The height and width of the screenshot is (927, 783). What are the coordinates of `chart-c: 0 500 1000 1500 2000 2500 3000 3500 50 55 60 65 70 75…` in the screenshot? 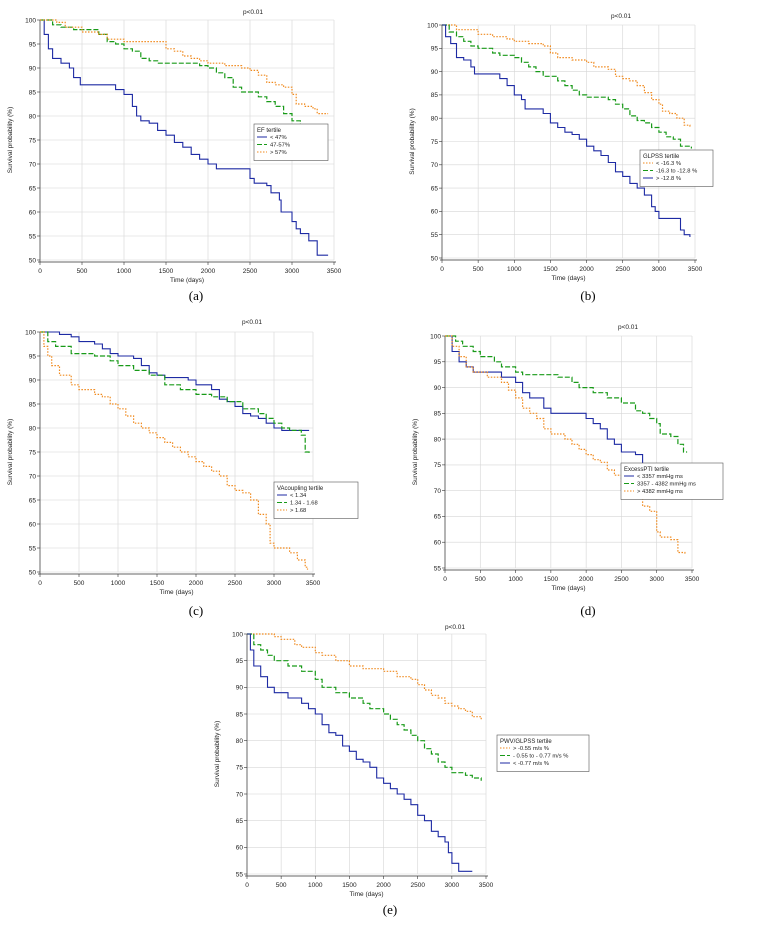 It's located at (183, 457).